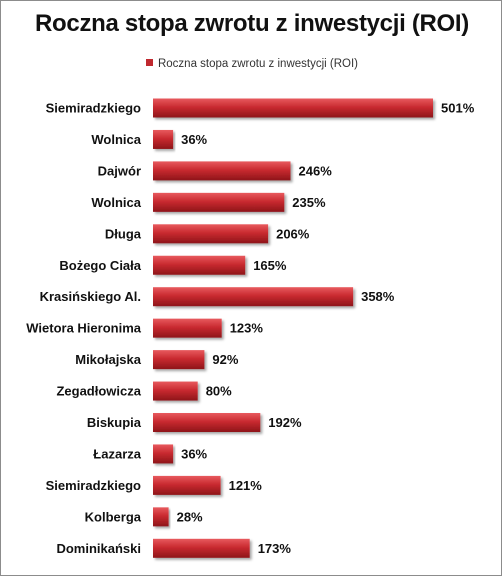  What do you see at coordinates (316, 170) in the screenshot?
I see `value-label: 246%` at bounding box center [316, 170].